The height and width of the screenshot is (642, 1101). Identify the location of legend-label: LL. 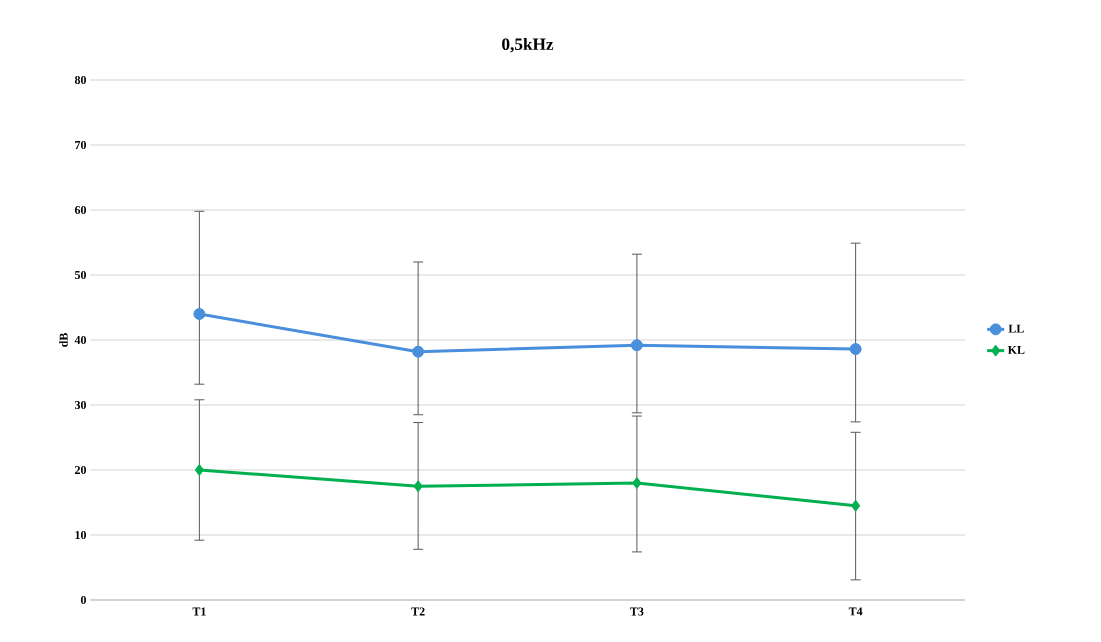
(1016, 328).